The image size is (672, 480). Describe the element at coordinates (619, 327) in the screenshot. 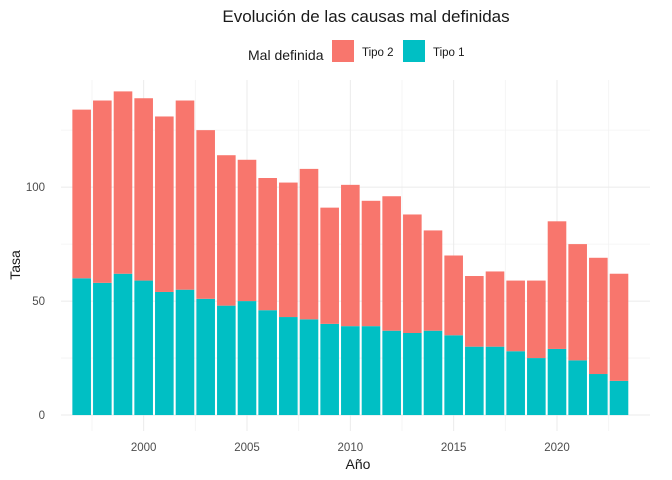

I see `bar-tipo-2-2023` at that location.